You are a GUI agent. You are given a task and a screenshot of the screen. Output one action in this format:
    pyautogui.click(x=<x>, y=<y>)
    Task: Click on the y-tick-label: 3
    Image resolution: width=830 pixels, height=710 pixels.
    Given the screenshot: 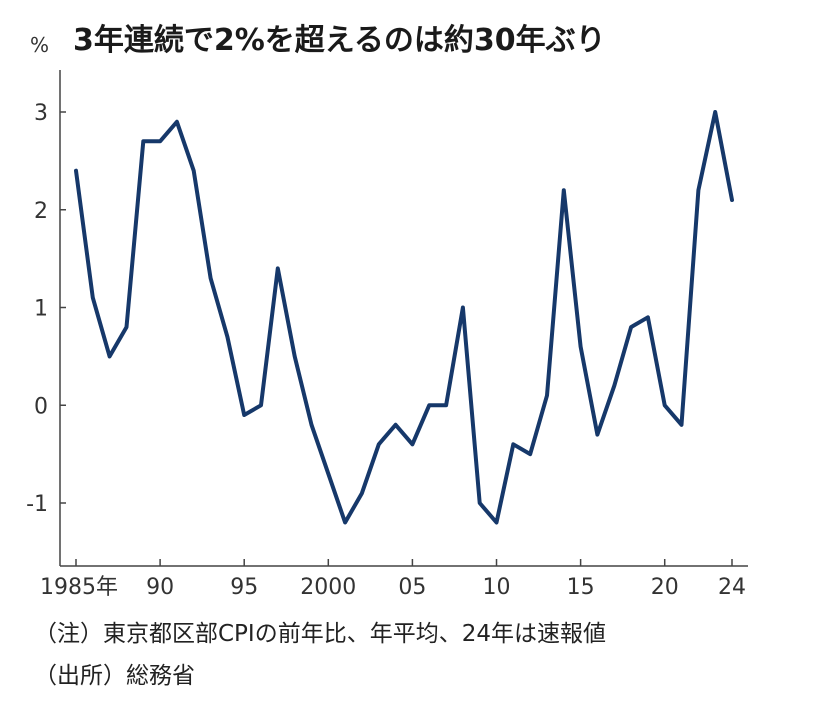 What is the action you would take?
    pyautogui.click(x=41, y=113)
    